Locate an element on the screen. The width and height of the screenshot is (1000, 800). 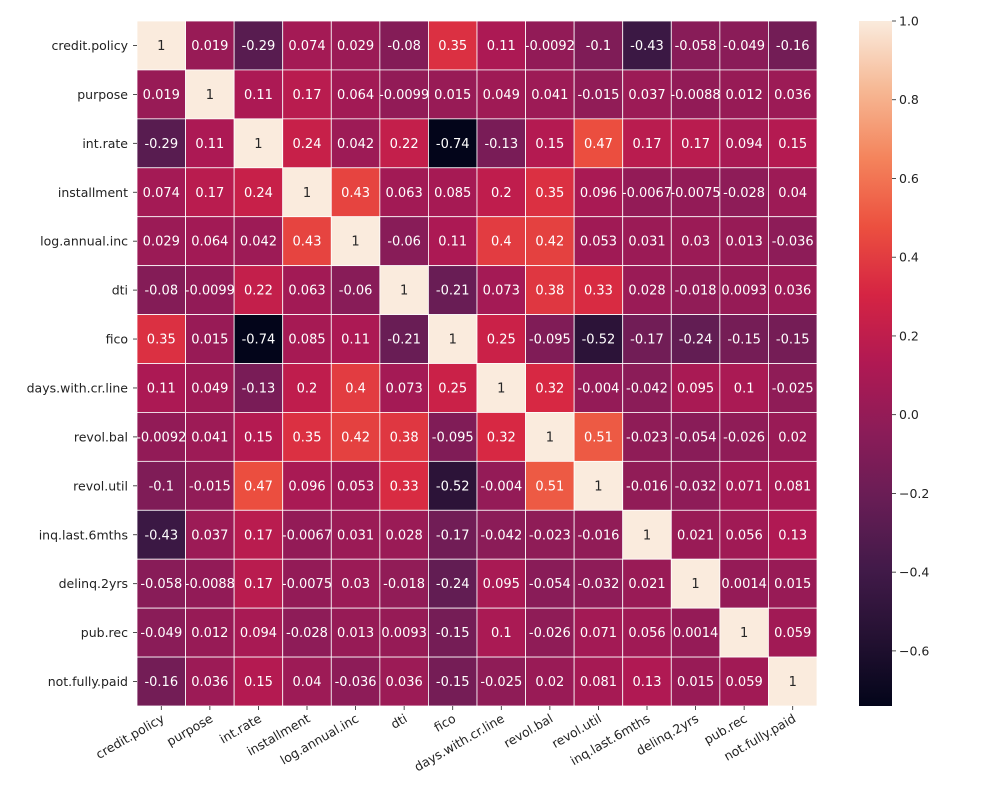
colorbar-tick-label: 0.6 is located at coordinates (909, 178).